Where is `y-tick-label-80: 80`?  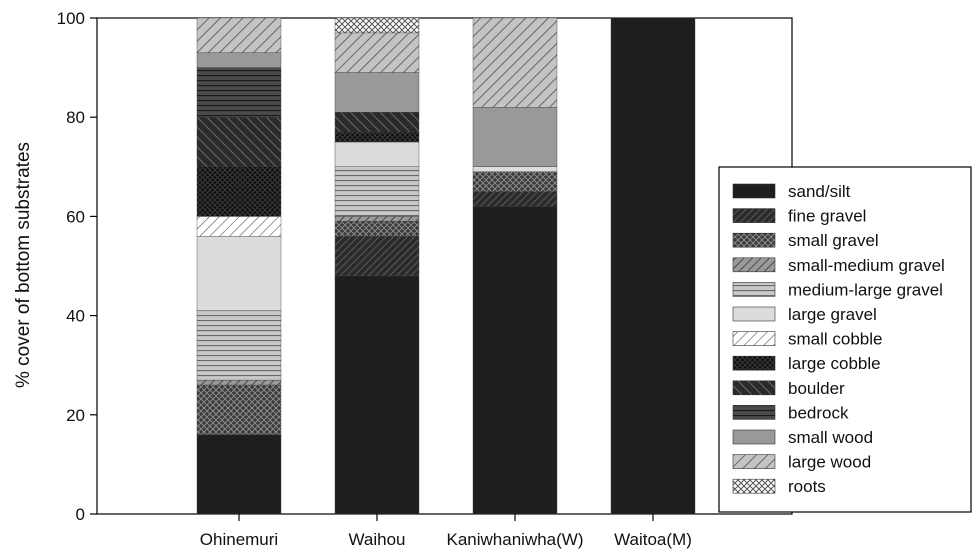 y-tick-label-80: 80 is located at coordinates (75, 117).